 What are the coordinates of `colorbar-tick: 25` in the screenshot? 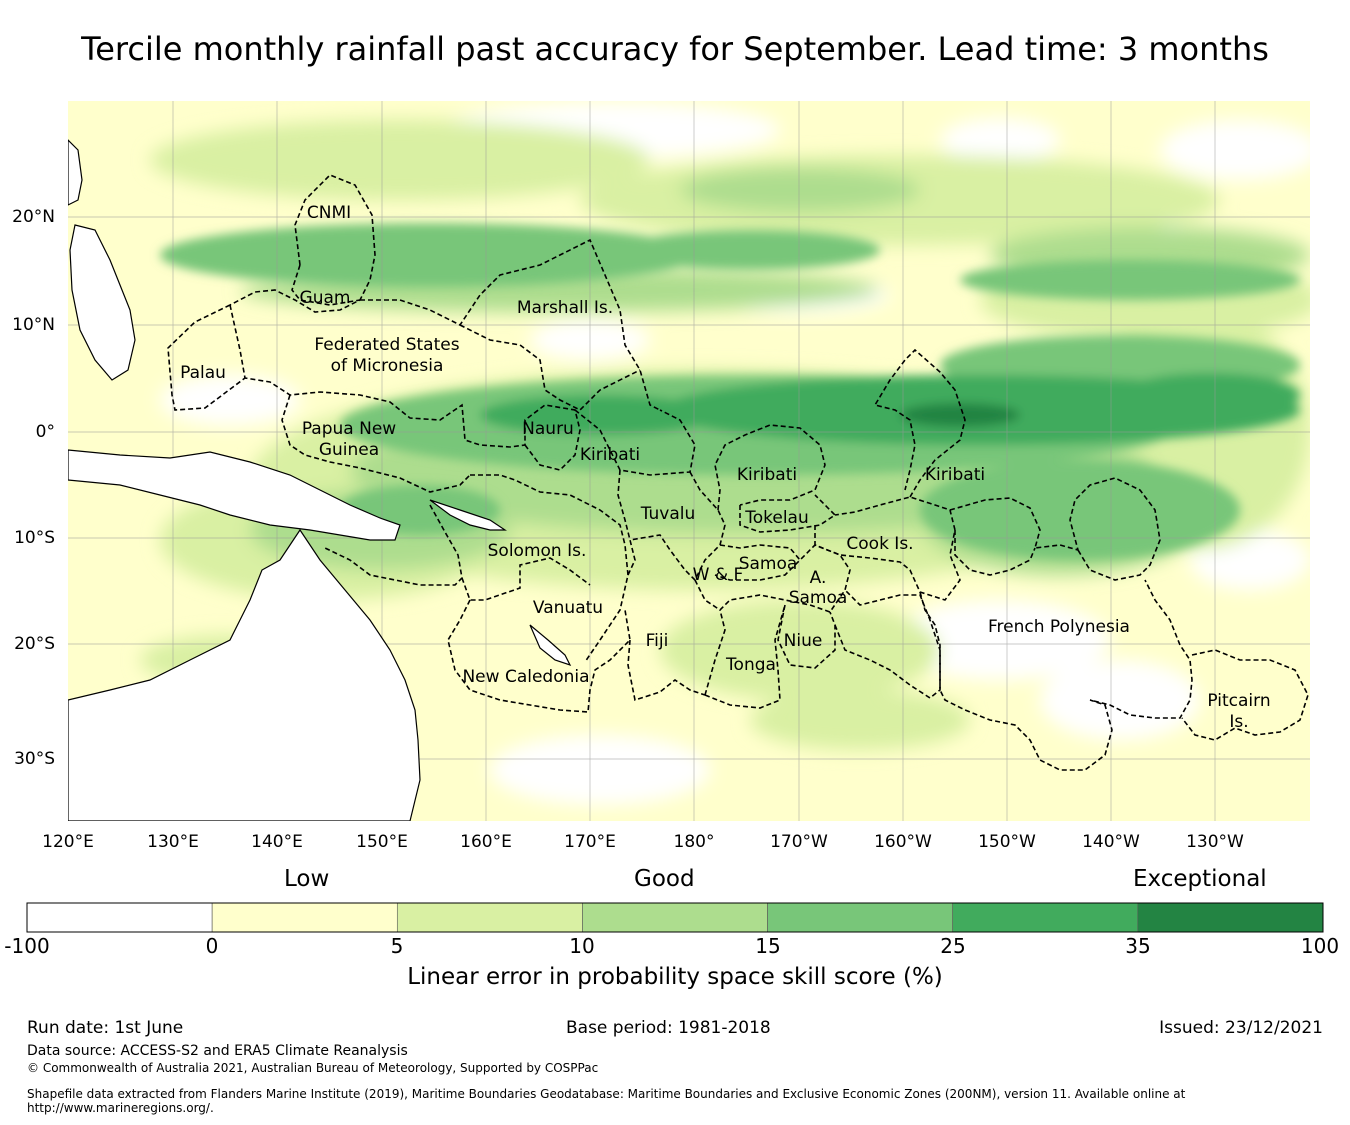 It's located at (953, 946).